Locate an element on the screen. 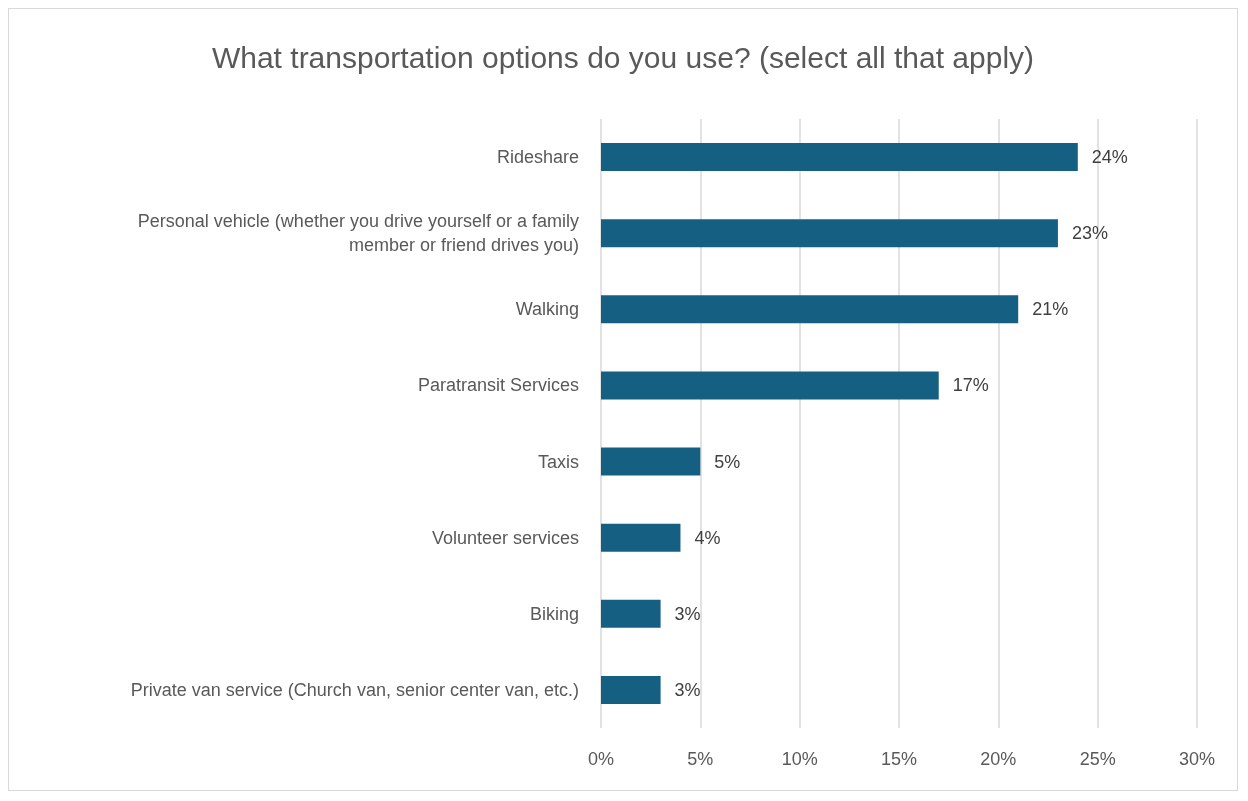 The image size is (1248, 801). data-label: 21% is located at coordinates (1050, 309).